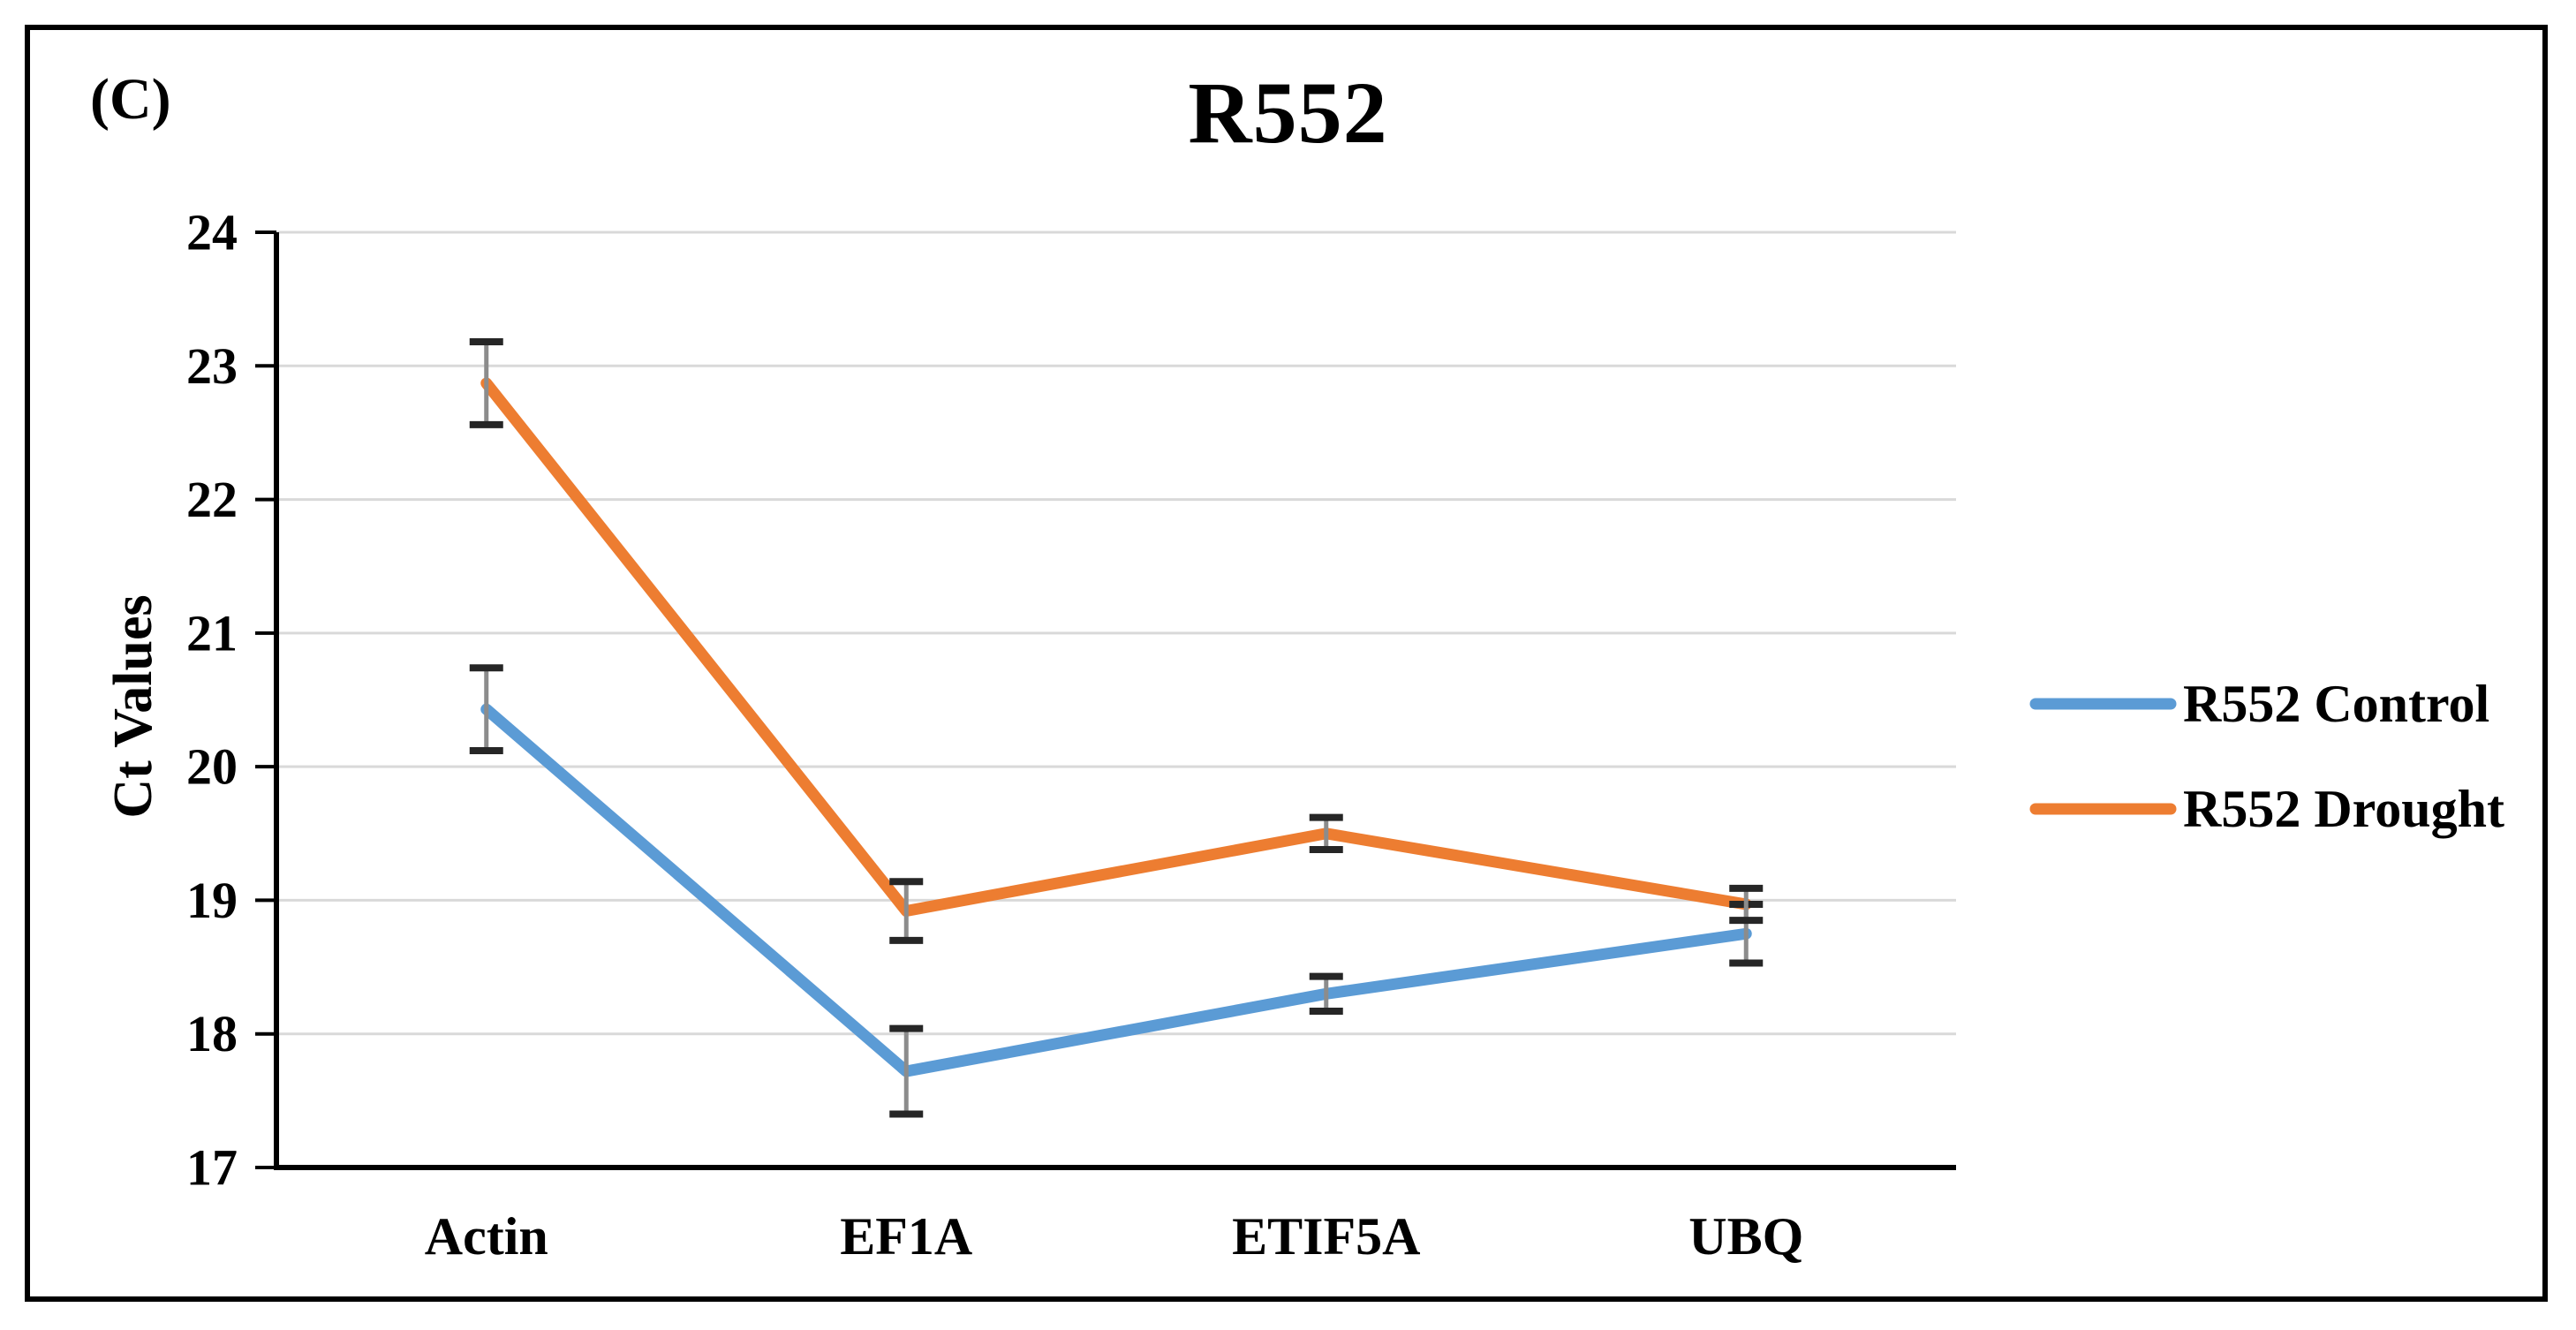  I want to click on x-axis-category-label: ETIF5A, so click(1326, 1236).